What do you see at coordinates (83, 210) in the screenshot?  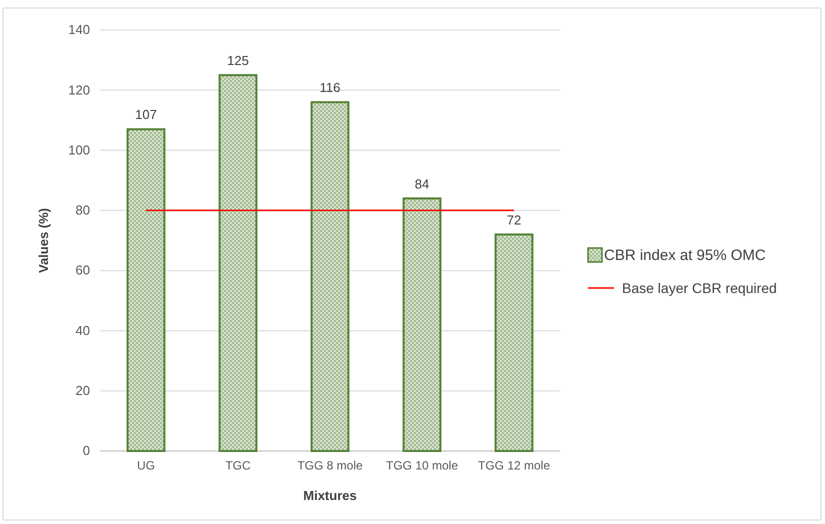 I see `y-tick-label: 80` at bounding box center [83, 210].